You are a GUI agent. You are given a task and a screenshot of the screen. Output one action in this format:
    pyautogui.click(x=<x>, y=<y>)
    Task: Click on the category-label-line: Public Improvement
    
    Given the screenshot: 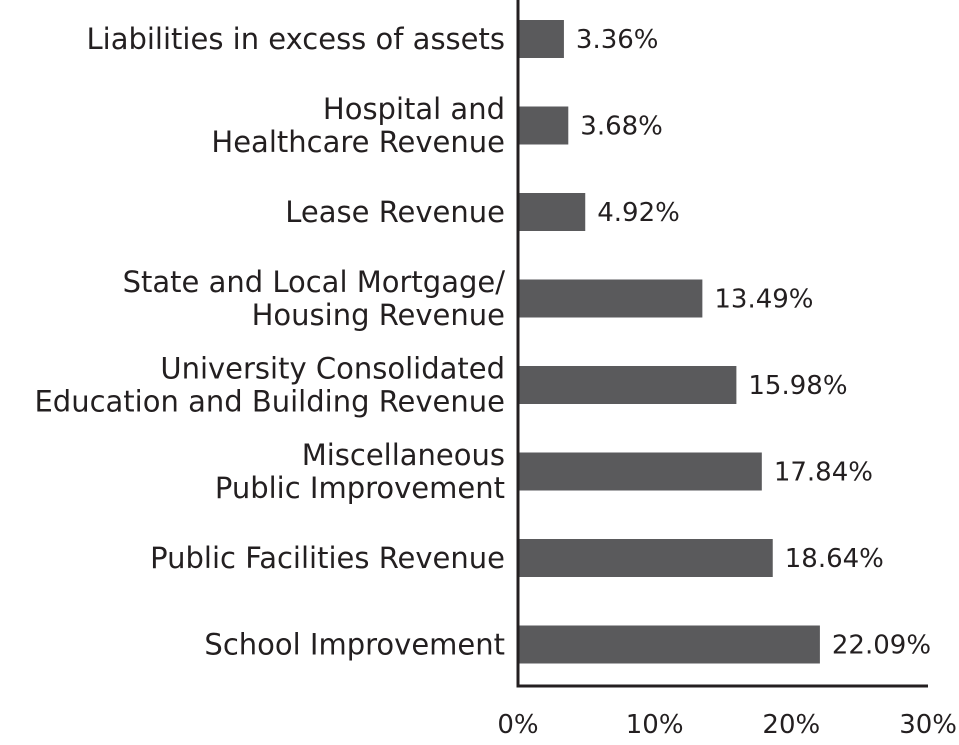 What is the action you would take?
    pyautogui.click(x=360, y=488)
    